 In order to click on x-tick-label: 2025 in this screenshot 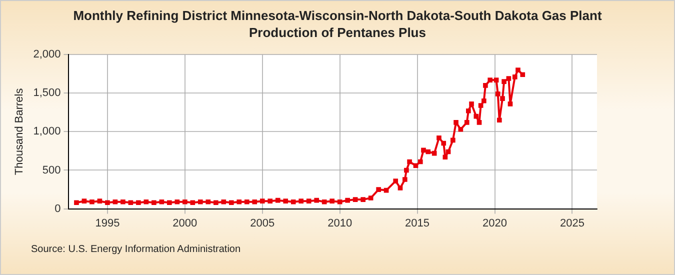, I will do `click(572, 223)`.